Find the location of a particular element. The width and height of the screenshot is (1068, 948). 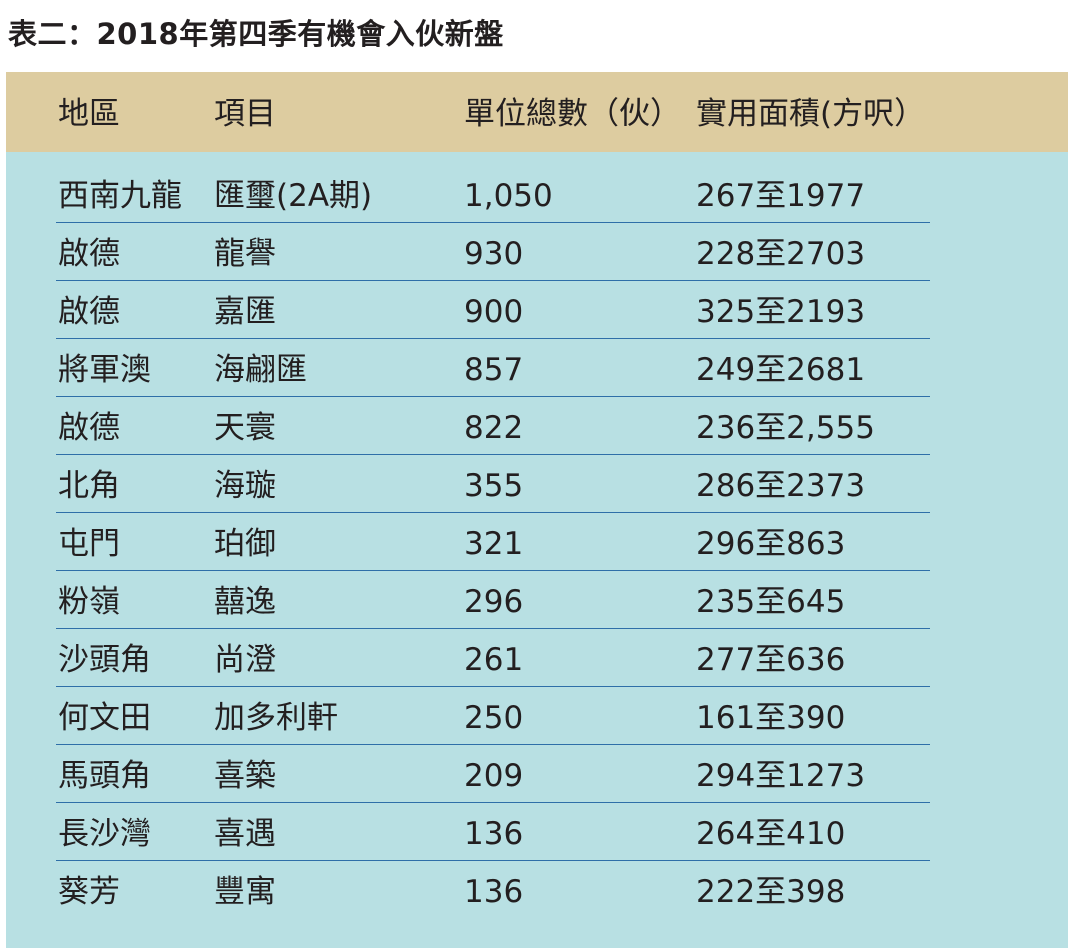

area-cell: 228至2703 is located at coordinates (781, 254).